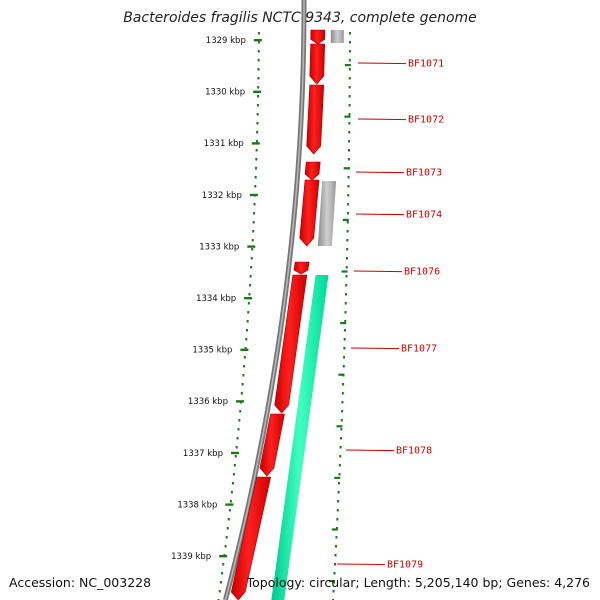  What do you see at coordinates (203, 454) in the screenshot?
I see `ruler-tick-label: 1337 kbp` at bounding box center [203, 454].